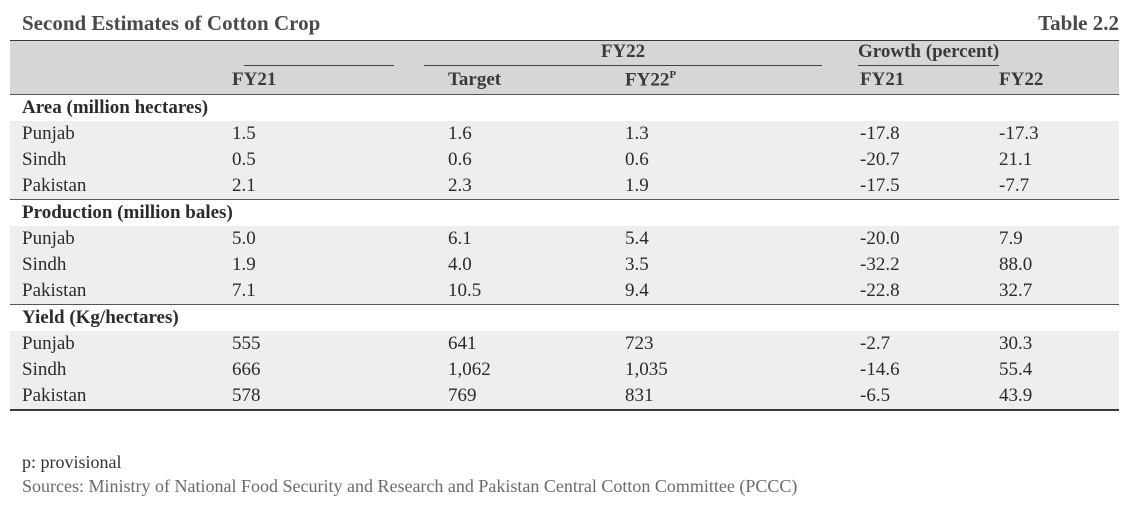  I want to click on cell-fy22p: 3.5, so click(719, 265).